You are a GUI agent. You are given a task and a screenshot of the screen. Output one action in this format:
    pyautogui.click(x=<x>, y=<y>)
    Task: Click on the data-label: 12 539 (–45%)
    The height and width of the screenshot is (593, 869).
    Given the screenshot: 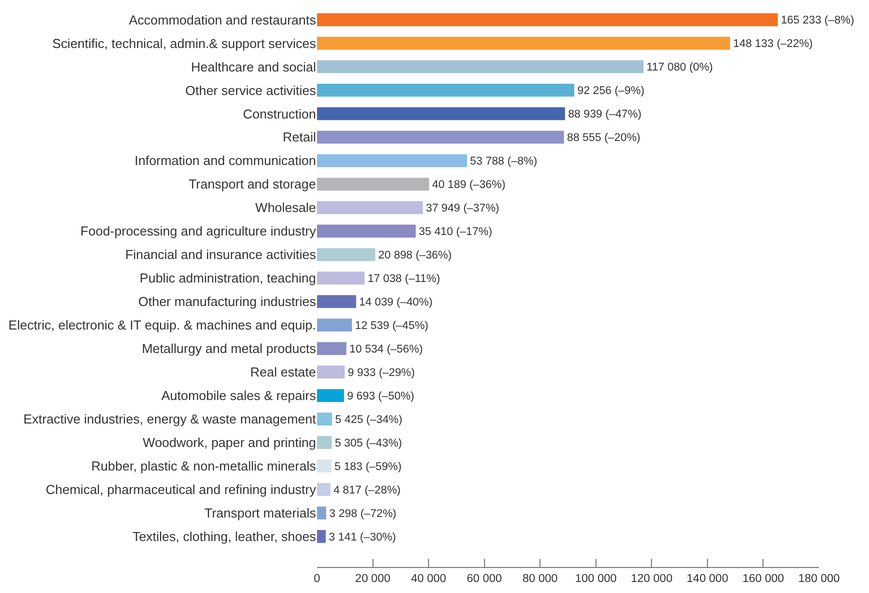 What is the action you would take?
    pyautogui.click(x=391, y=326)
    